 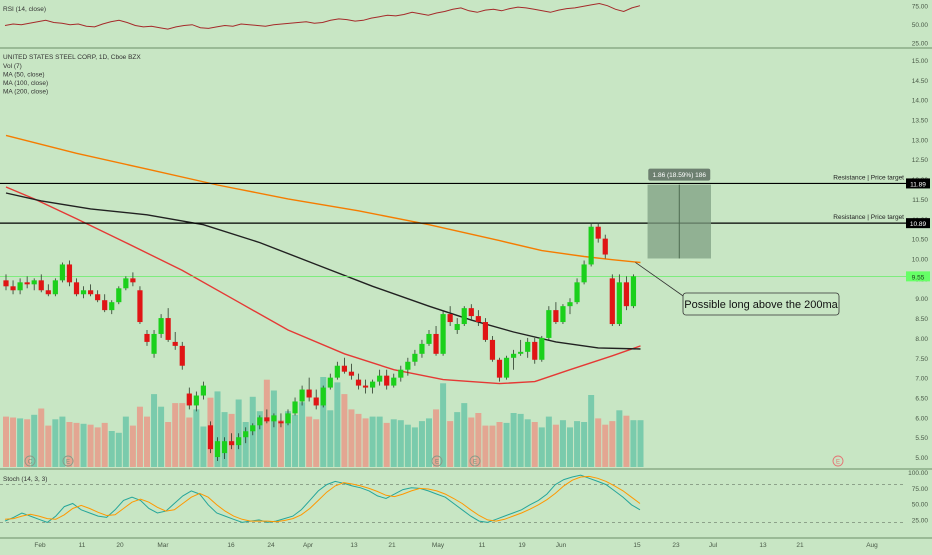 What do you see at coordinates (918, 277) in the screenshot?
I see `price-tag-label: 9.55` at bounding box center [918, 277].